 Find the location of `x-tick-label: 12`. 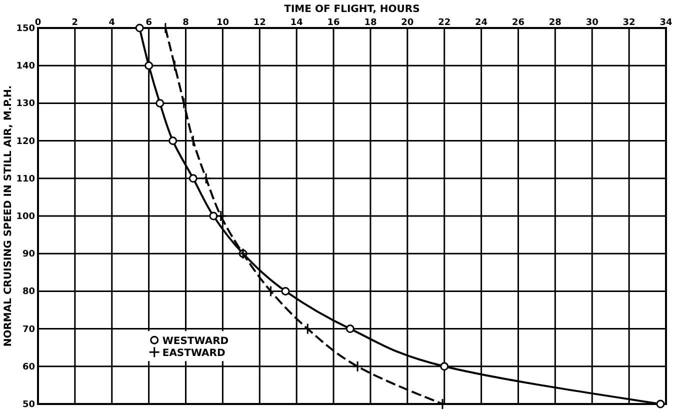

x-tick-label: 12 is located at coordinates (259, 23).